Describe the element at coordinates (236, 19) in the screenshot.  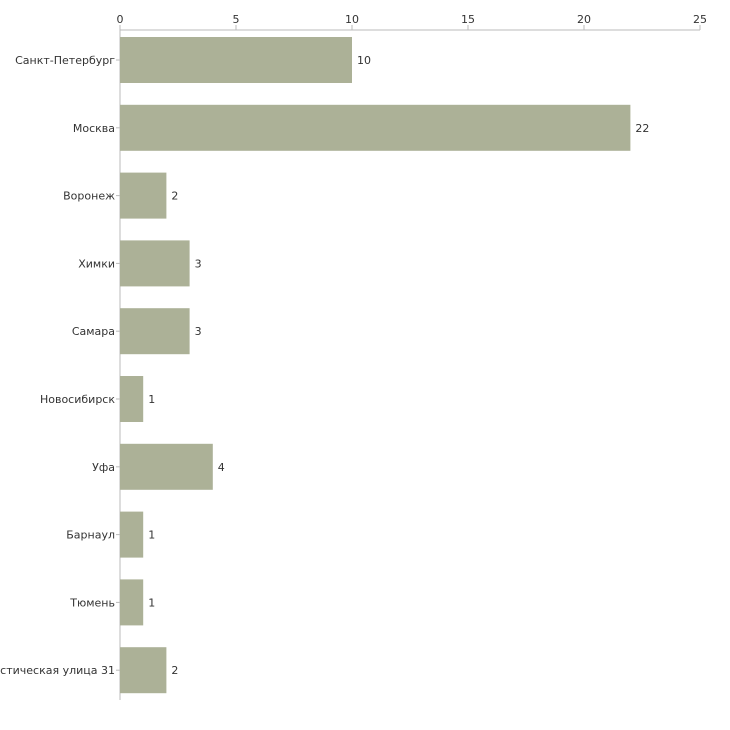
I see `x-tick-label: 5` at that location.